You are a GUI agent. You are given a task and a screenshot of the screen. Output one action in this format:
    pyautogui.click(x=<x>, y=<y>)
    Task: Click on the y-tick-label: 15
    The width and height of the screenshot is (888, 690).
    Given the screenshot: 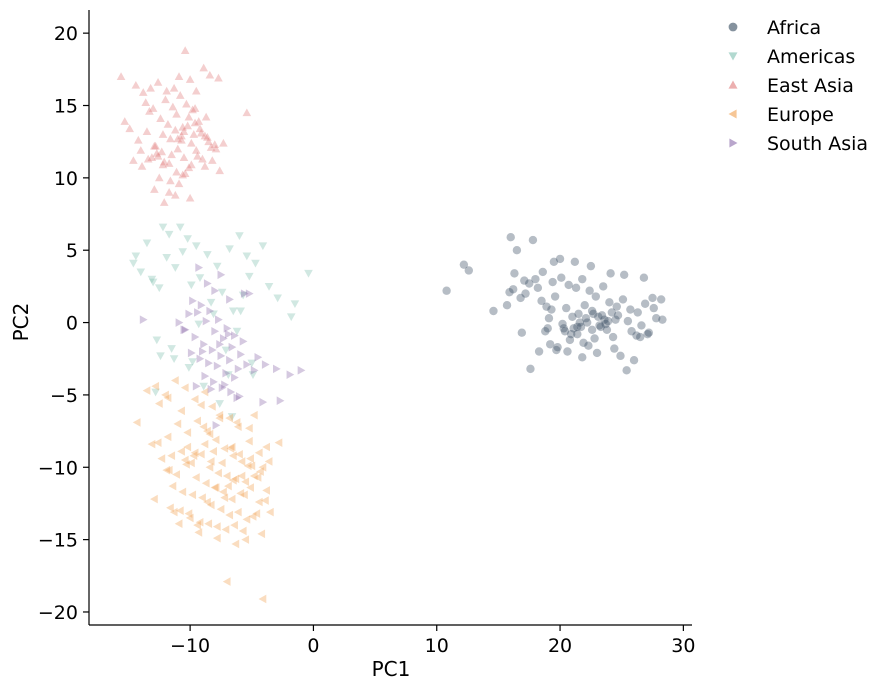 What is the action you would take?
    pyautogui.click(x=66, y=107)
    